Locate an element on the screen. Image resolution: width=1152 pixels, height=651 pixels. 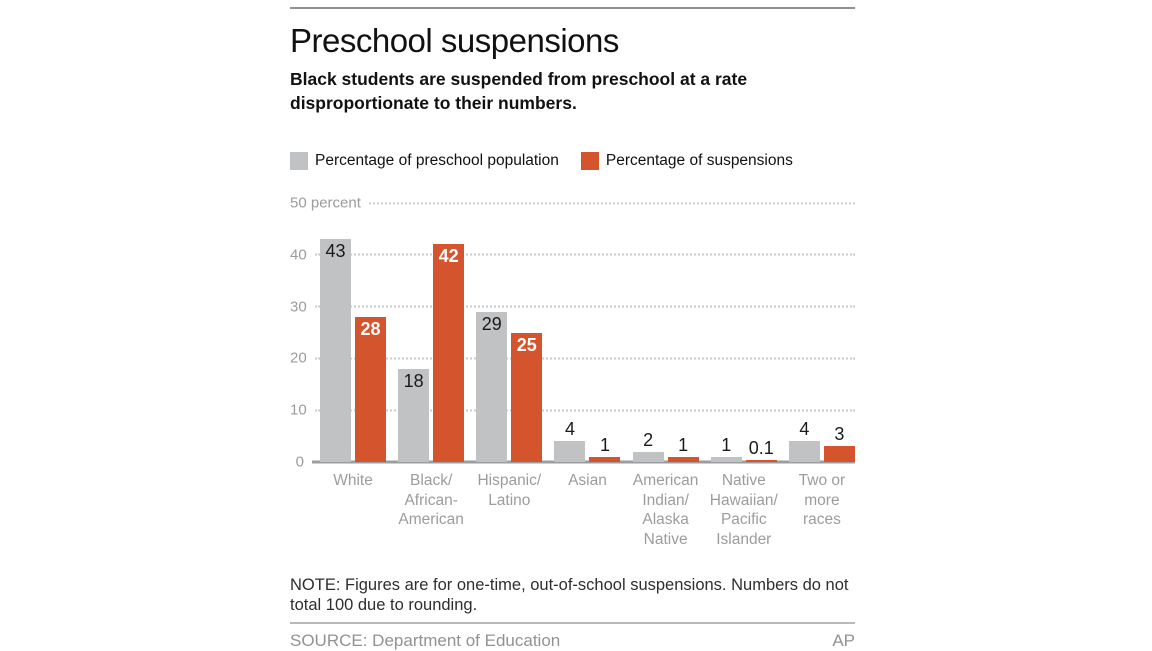
gridline-row-0: 0 is located at coordinates (572, 462).